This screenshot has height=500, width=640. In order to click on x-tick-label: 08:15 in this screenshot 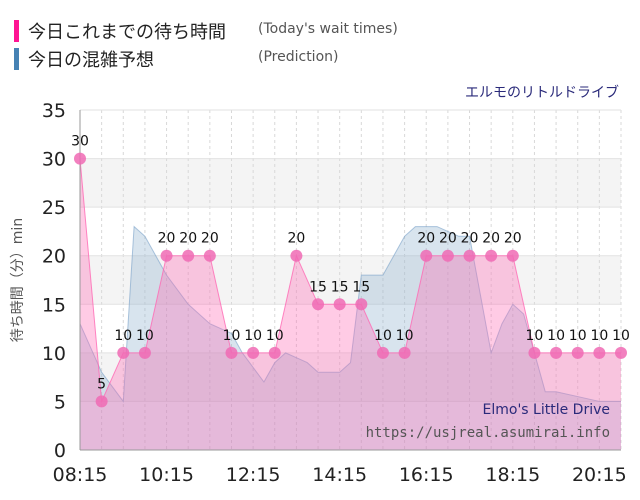, I will do `click(80, 475)`.